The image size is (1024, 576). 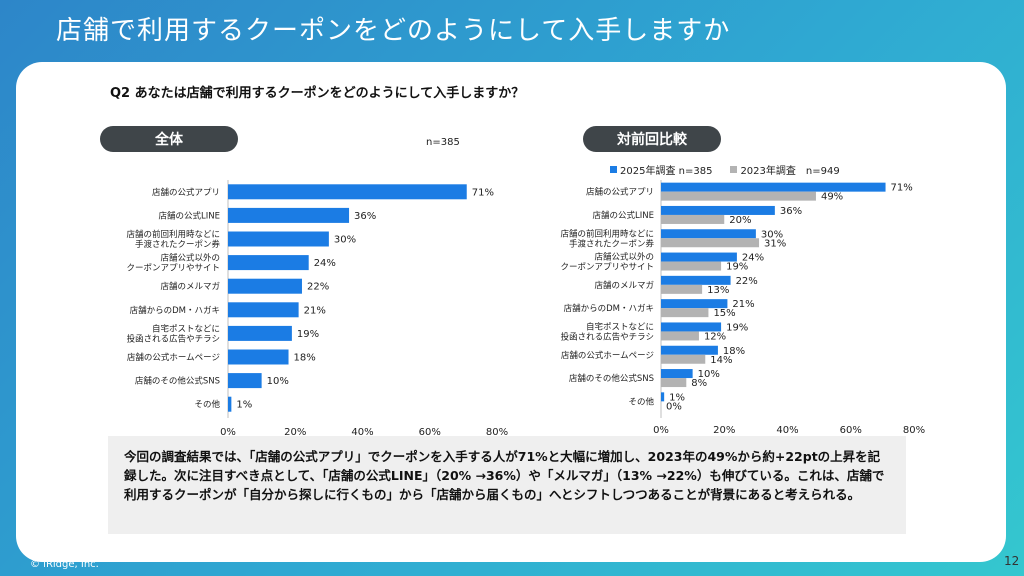 What do you see at coordinates (607, 233) in the screenshot?
I see `comparison-category-label: 店舗の前回利用時などに` at bounding box center [607, 233].